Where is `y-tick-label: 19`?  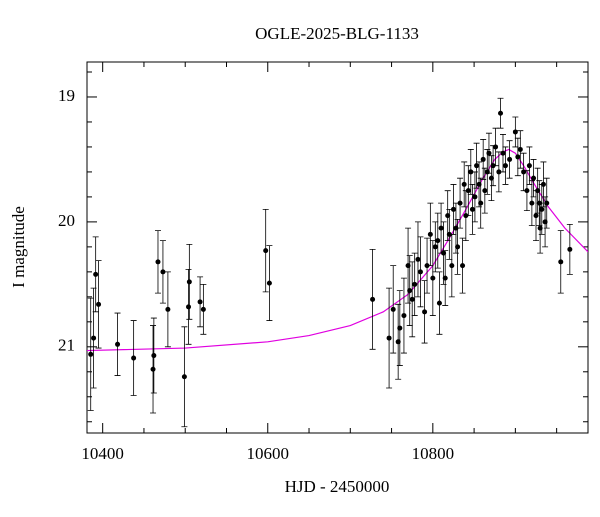 y-tick-label: 19 is located at coordinates (66, 95).